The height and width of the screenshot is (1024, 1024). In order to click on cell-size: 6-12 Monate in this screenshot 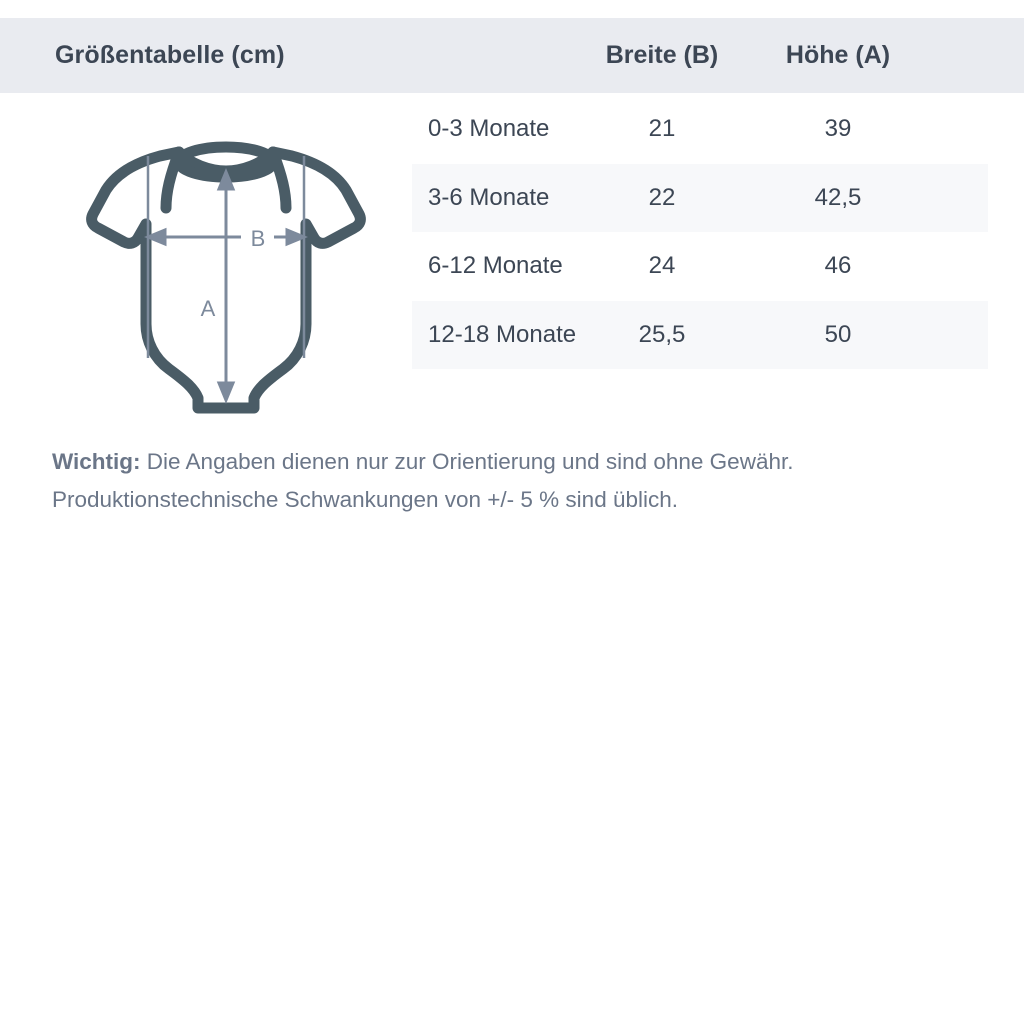, I will do `click(495, 266)`.